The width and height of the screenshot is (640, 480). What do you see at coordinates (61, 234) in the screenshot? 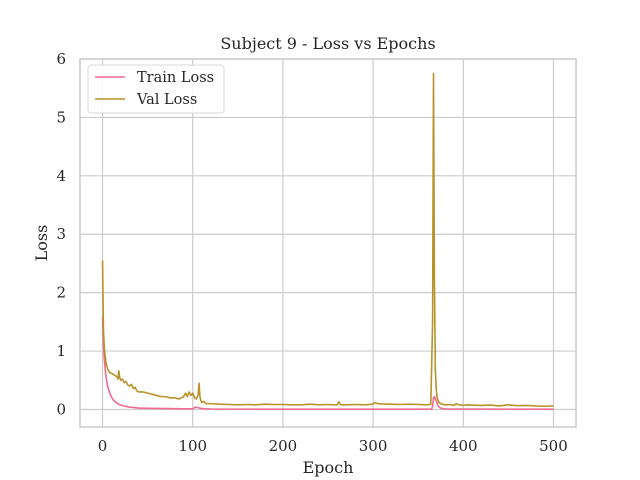
I see `y-tick-label: 3` at bounding box center [61, 234].